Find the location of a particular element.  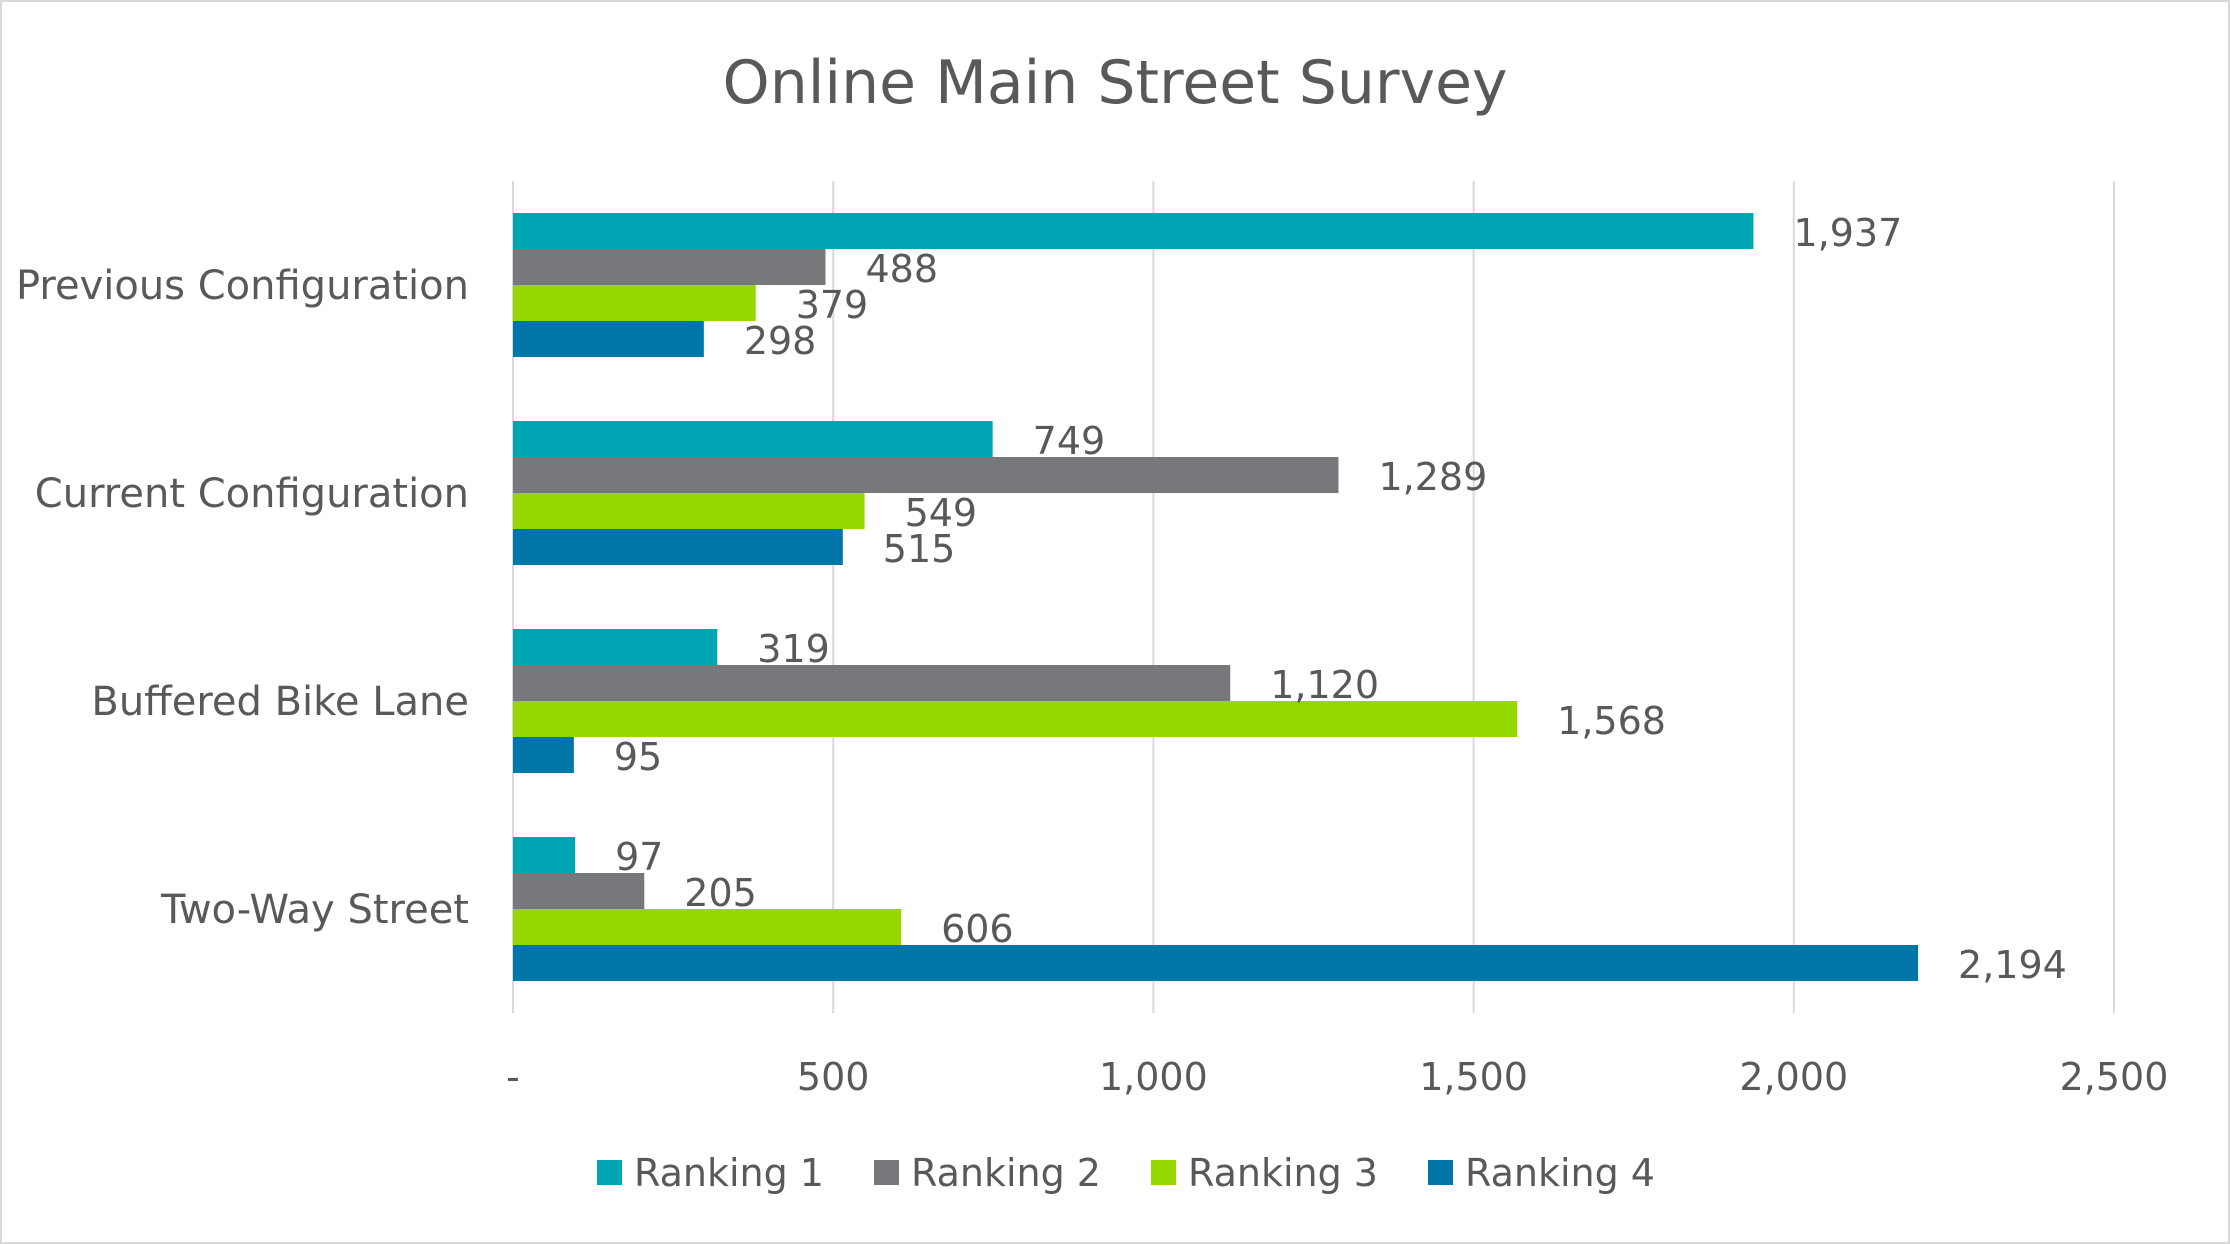

data-label: 1,568 is located at coordinates (1611, 721).